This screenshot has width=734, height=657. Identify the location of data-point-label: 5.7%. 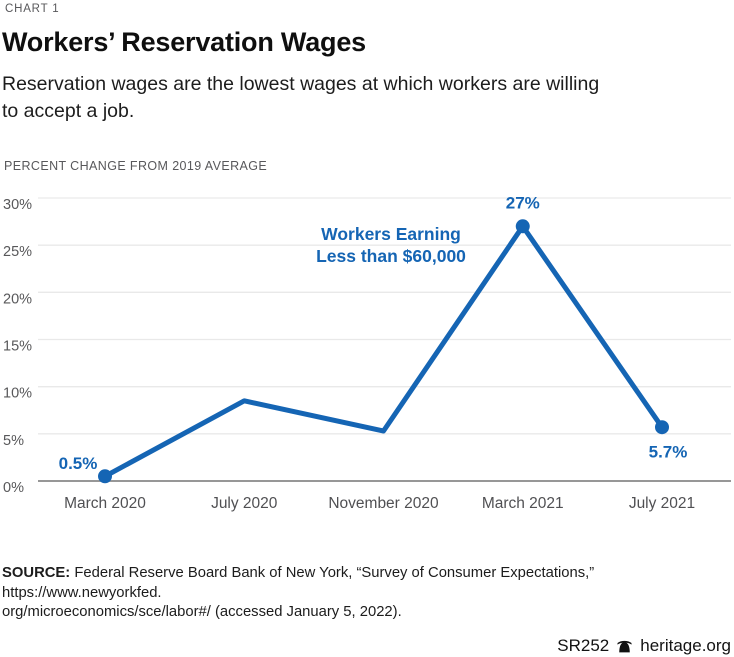
(668, 452).